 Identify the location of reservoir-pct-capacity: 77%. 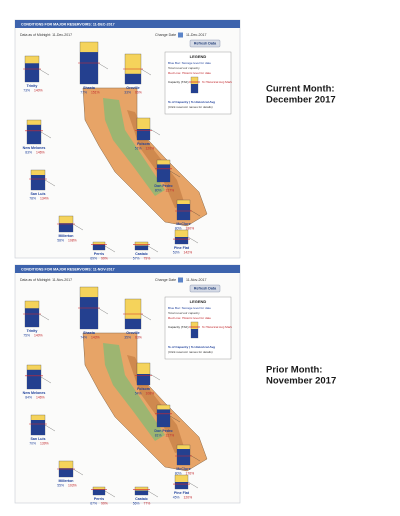
(83, 92).